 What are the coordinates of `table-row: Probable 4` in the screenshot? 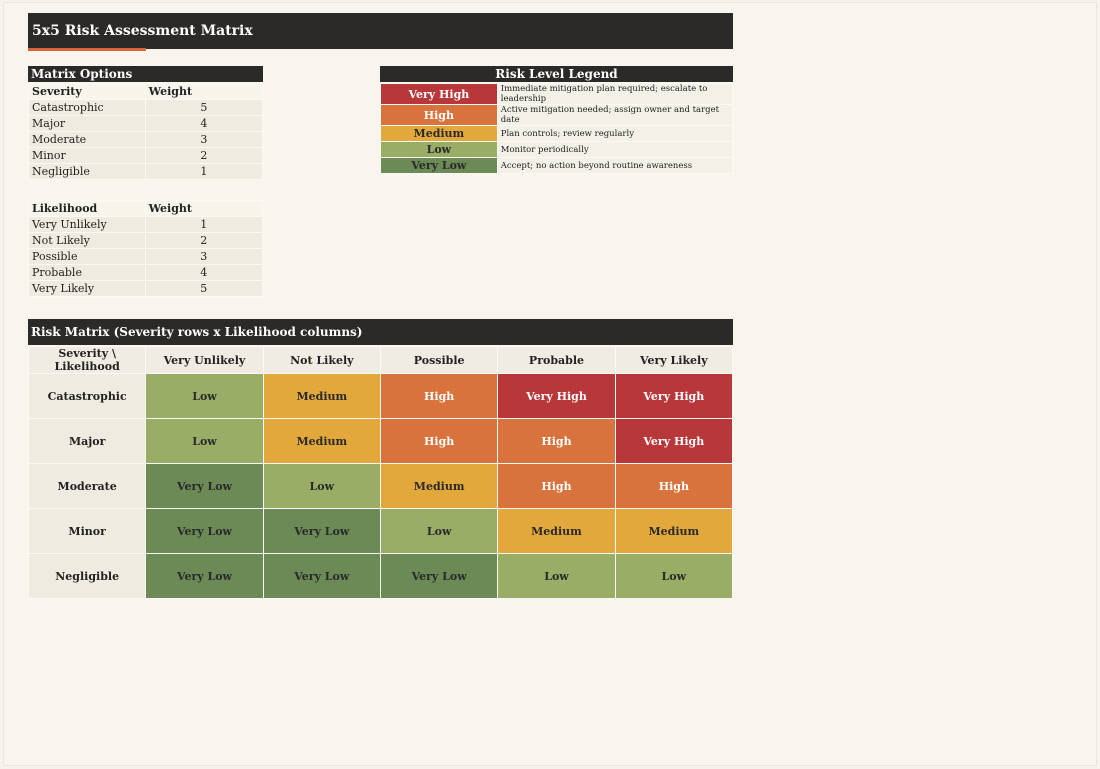 It's located at (146, 272).